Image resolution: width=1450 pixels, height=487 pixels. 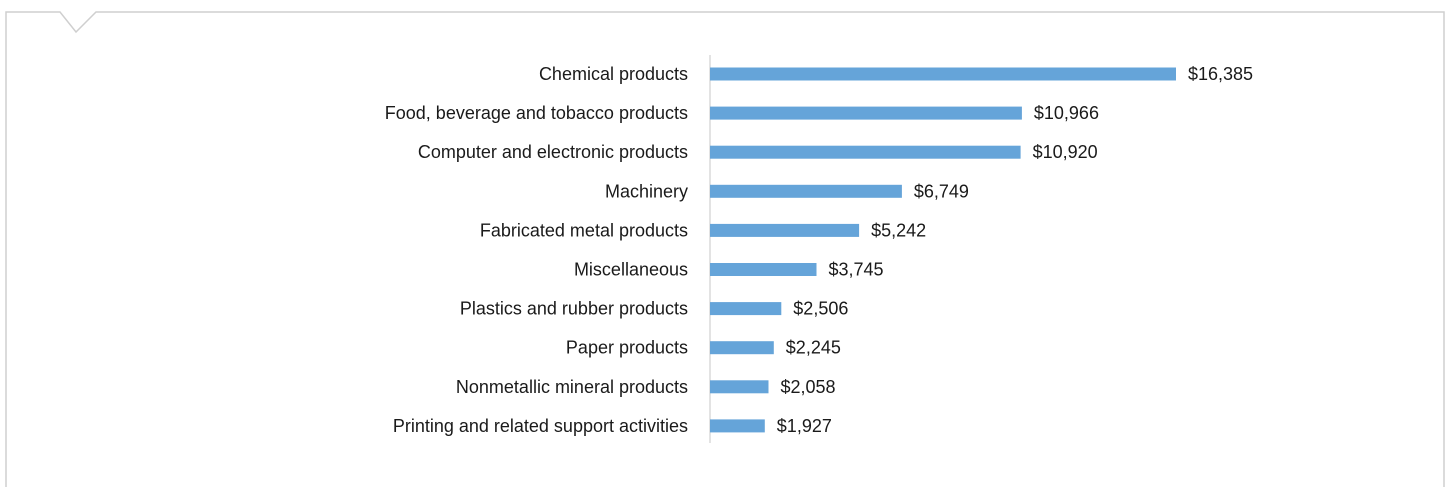 What do you see at coordinates (572, 387) in the screenshot?
I see `category-label: Nonmetallic mineral products` at bounding box center [572, 387].